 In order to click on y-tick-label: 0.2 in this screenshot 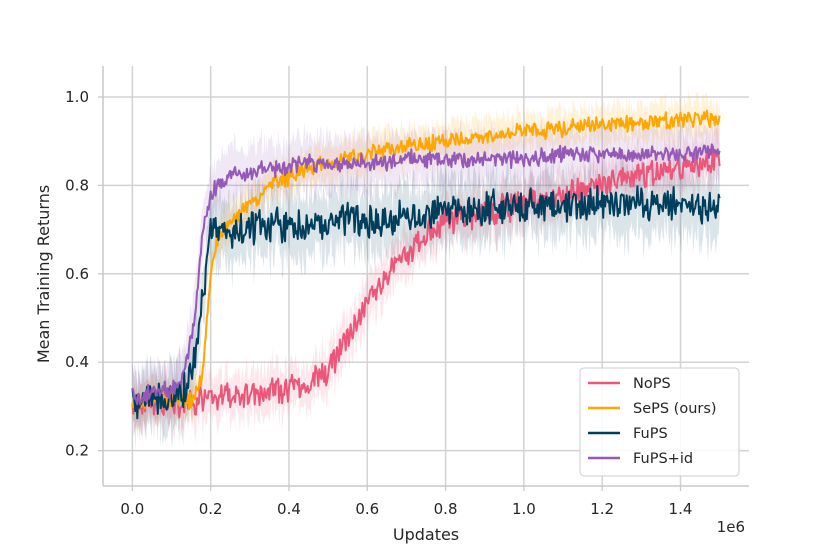, I will do `click(77, 451)`.